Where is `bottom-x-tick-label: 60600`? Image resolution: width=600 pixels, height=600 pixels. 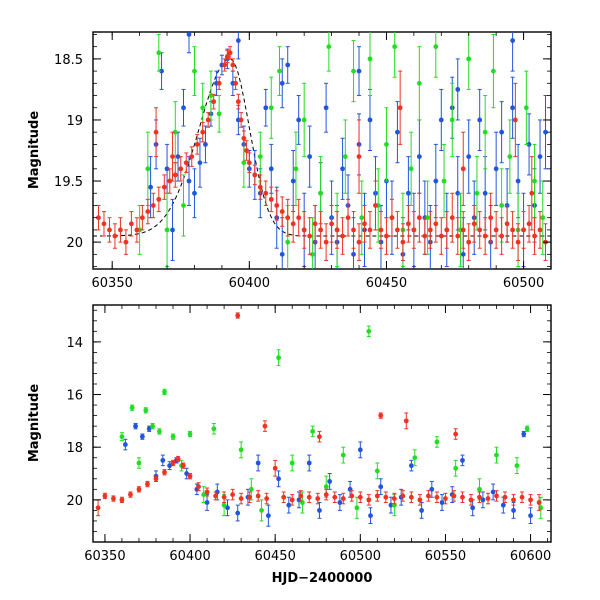
bottom-x-tick-label: 60600 is located at coordinates (530, 556).